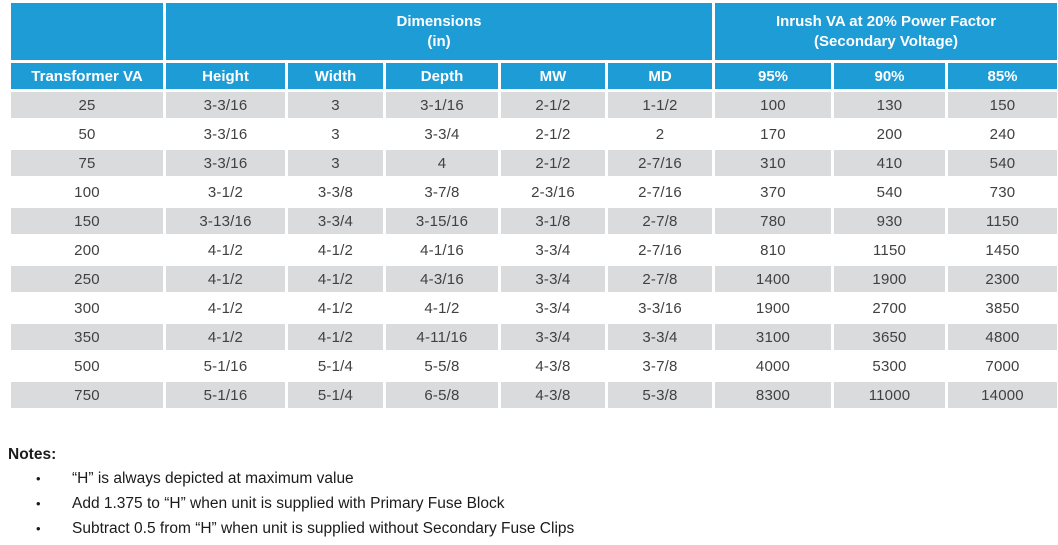 This screenshot has width=1058, height=545. What do you see at coordinates (87, 308) in the screenshot?
I see `table-cell: 300` at bounding box center [87, 308].